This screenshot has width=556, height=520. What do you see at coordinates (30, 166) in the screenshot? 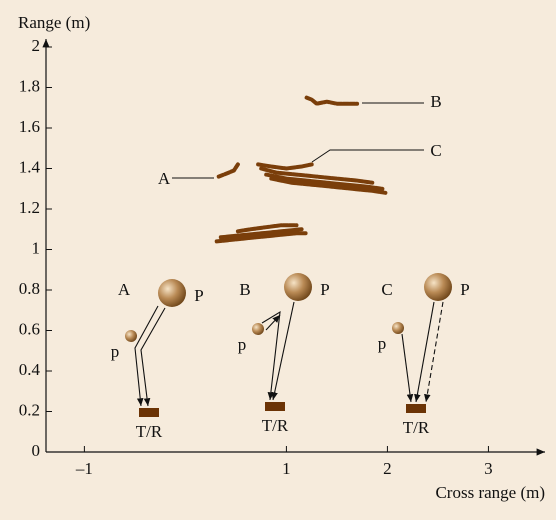
I see `y-tick-label: 1.4` at bounding box center [30, 166].